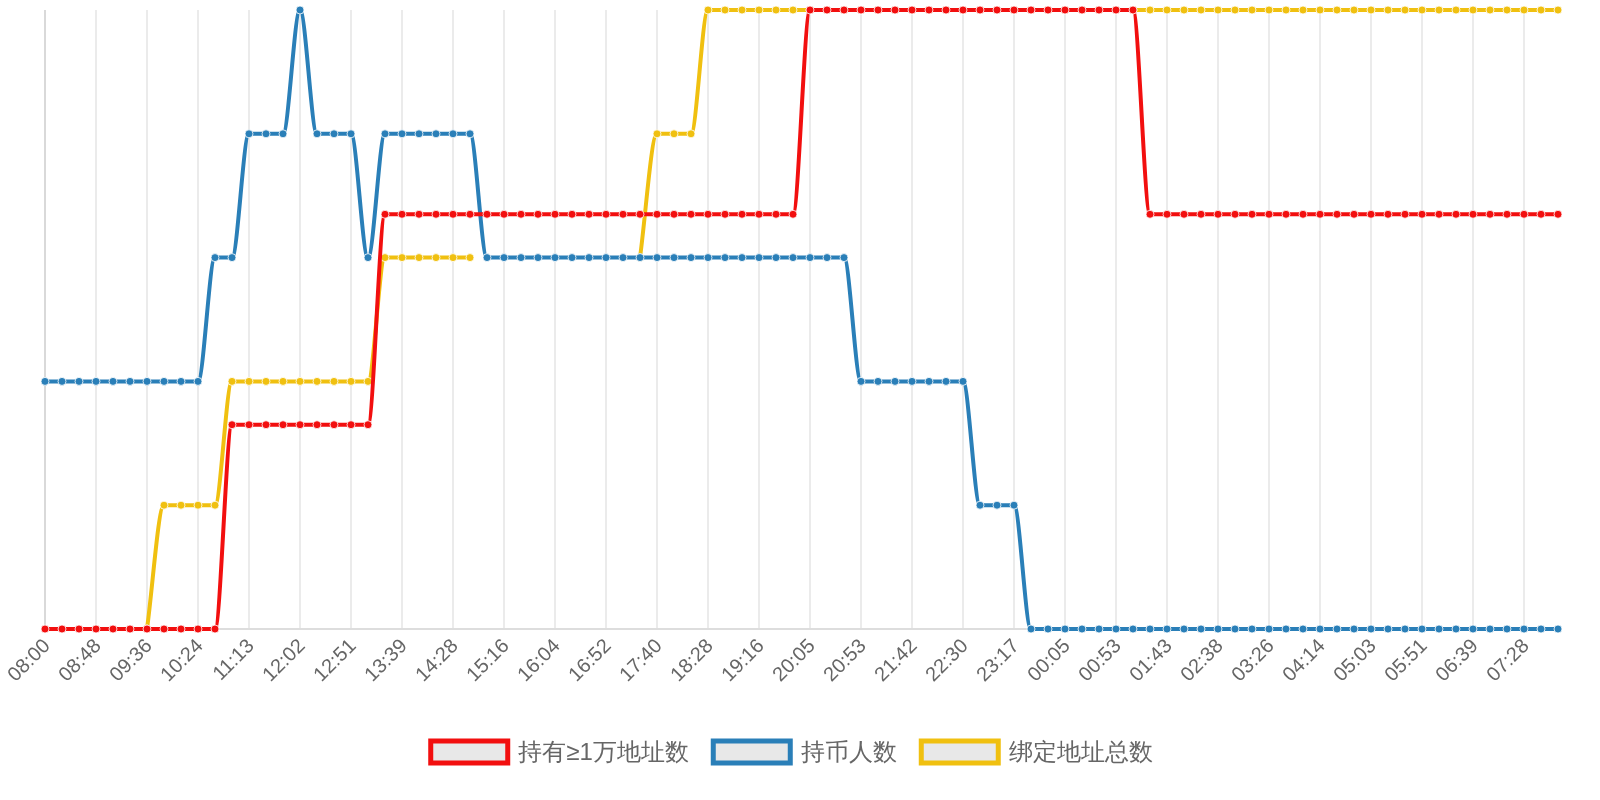  I want to click on legend-label: 持币人数, so click(848, 751).